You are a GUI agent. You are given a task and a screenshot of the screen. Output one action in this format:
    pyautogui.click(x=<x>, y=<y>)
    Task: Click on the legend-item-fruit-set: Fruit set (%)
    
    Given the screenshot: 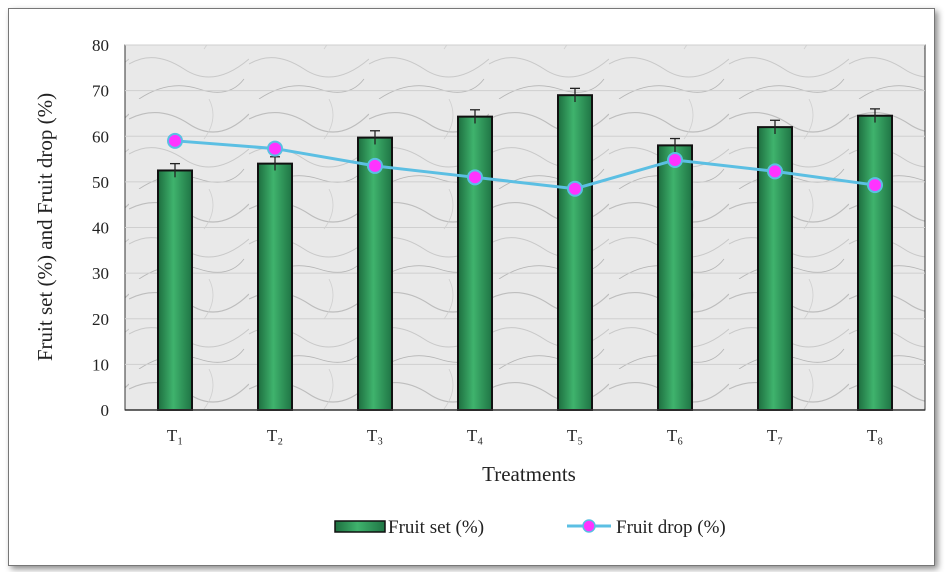 What is the action you would take?
    pyautogui.click(x=409, y=527)
    